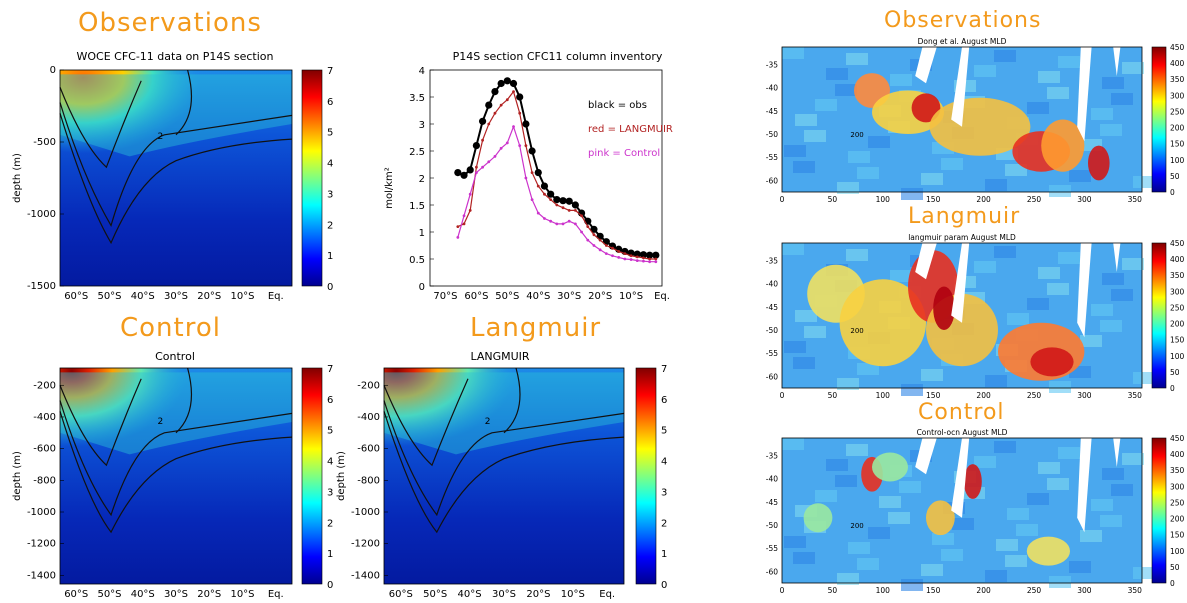 The image size is (1187, 603). Describe the element at coordinates (1135, 590) in the screenshot. I see `mld-x-tick-label: 350` at that location.